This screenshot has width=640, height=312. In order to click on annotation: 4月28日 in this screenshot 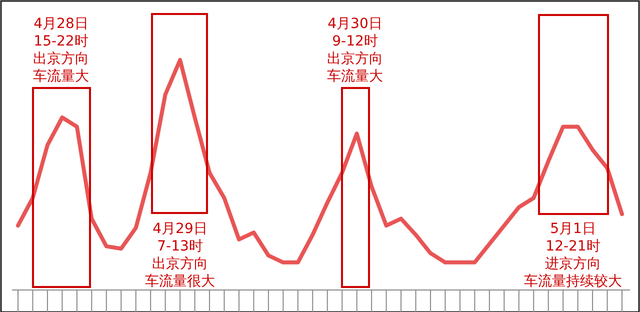, I will do `click(61, 24)`.